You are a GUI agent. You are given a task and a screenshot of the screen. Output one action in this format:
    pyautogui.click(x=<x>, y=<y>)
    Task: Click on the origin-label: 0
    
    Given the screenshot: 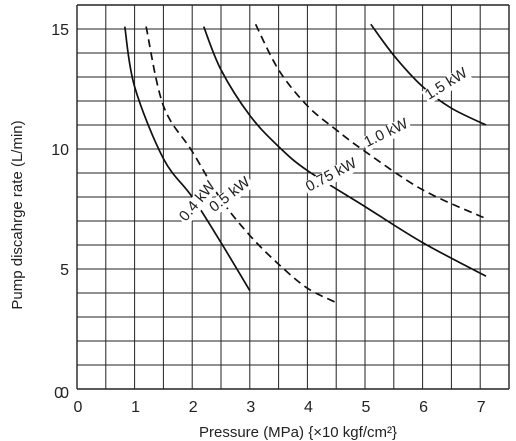 What is the action you would take?
    pyautogui.click(x=64, y=393)
    